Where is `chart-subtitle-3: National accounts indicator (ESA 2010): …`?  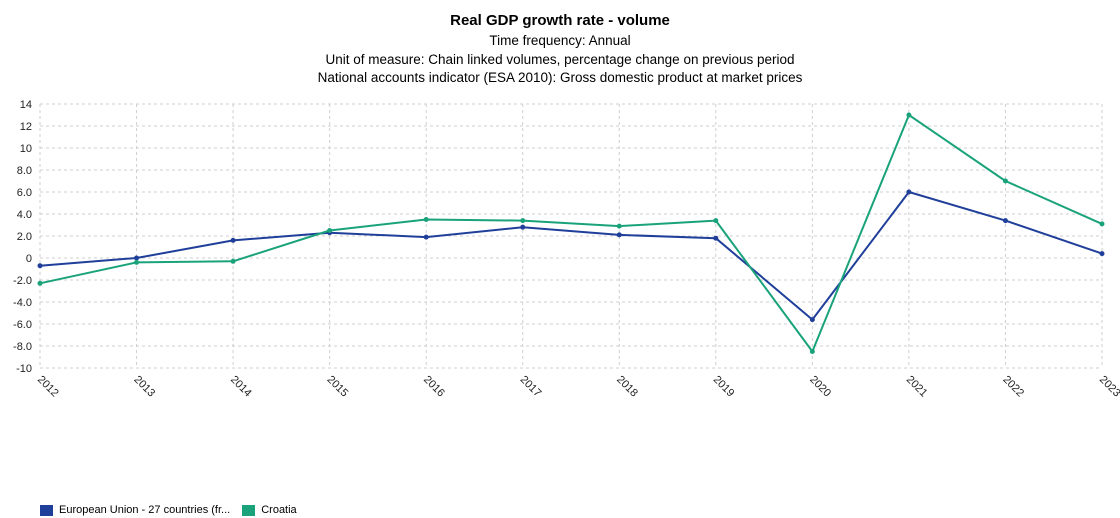
chart-subtitle-3: National accounts indicator (ESA 2010): … is located at coordinates (560, 77).